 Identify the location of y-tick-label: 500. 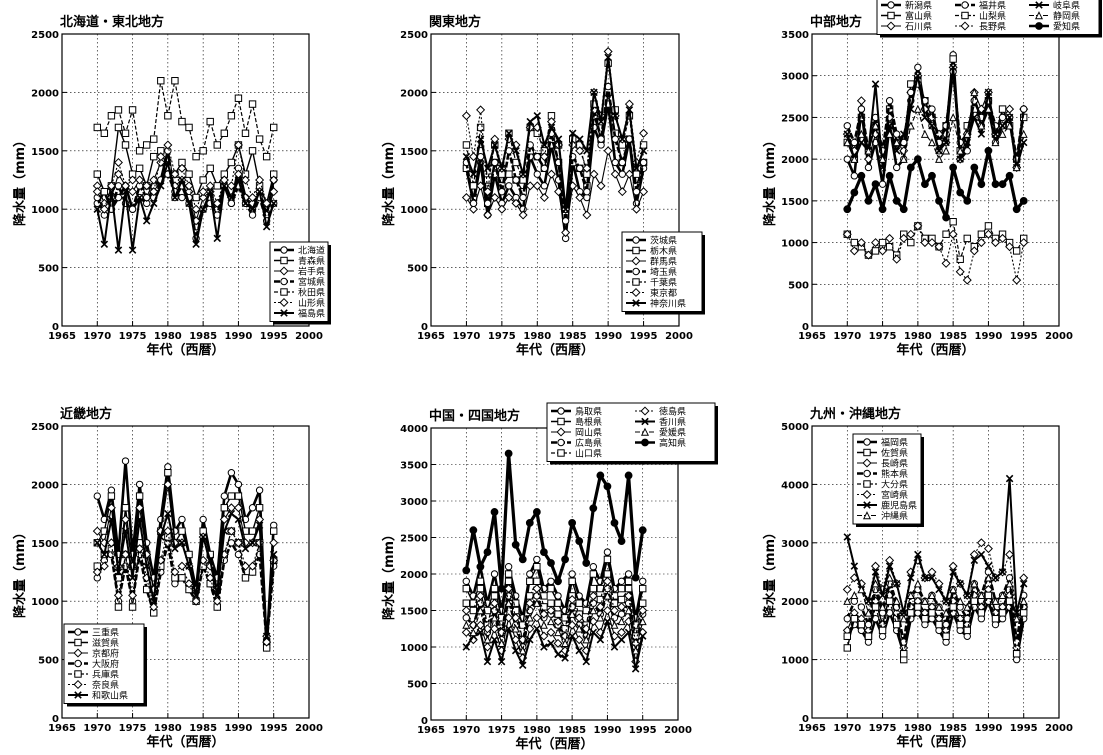
(417, 269).